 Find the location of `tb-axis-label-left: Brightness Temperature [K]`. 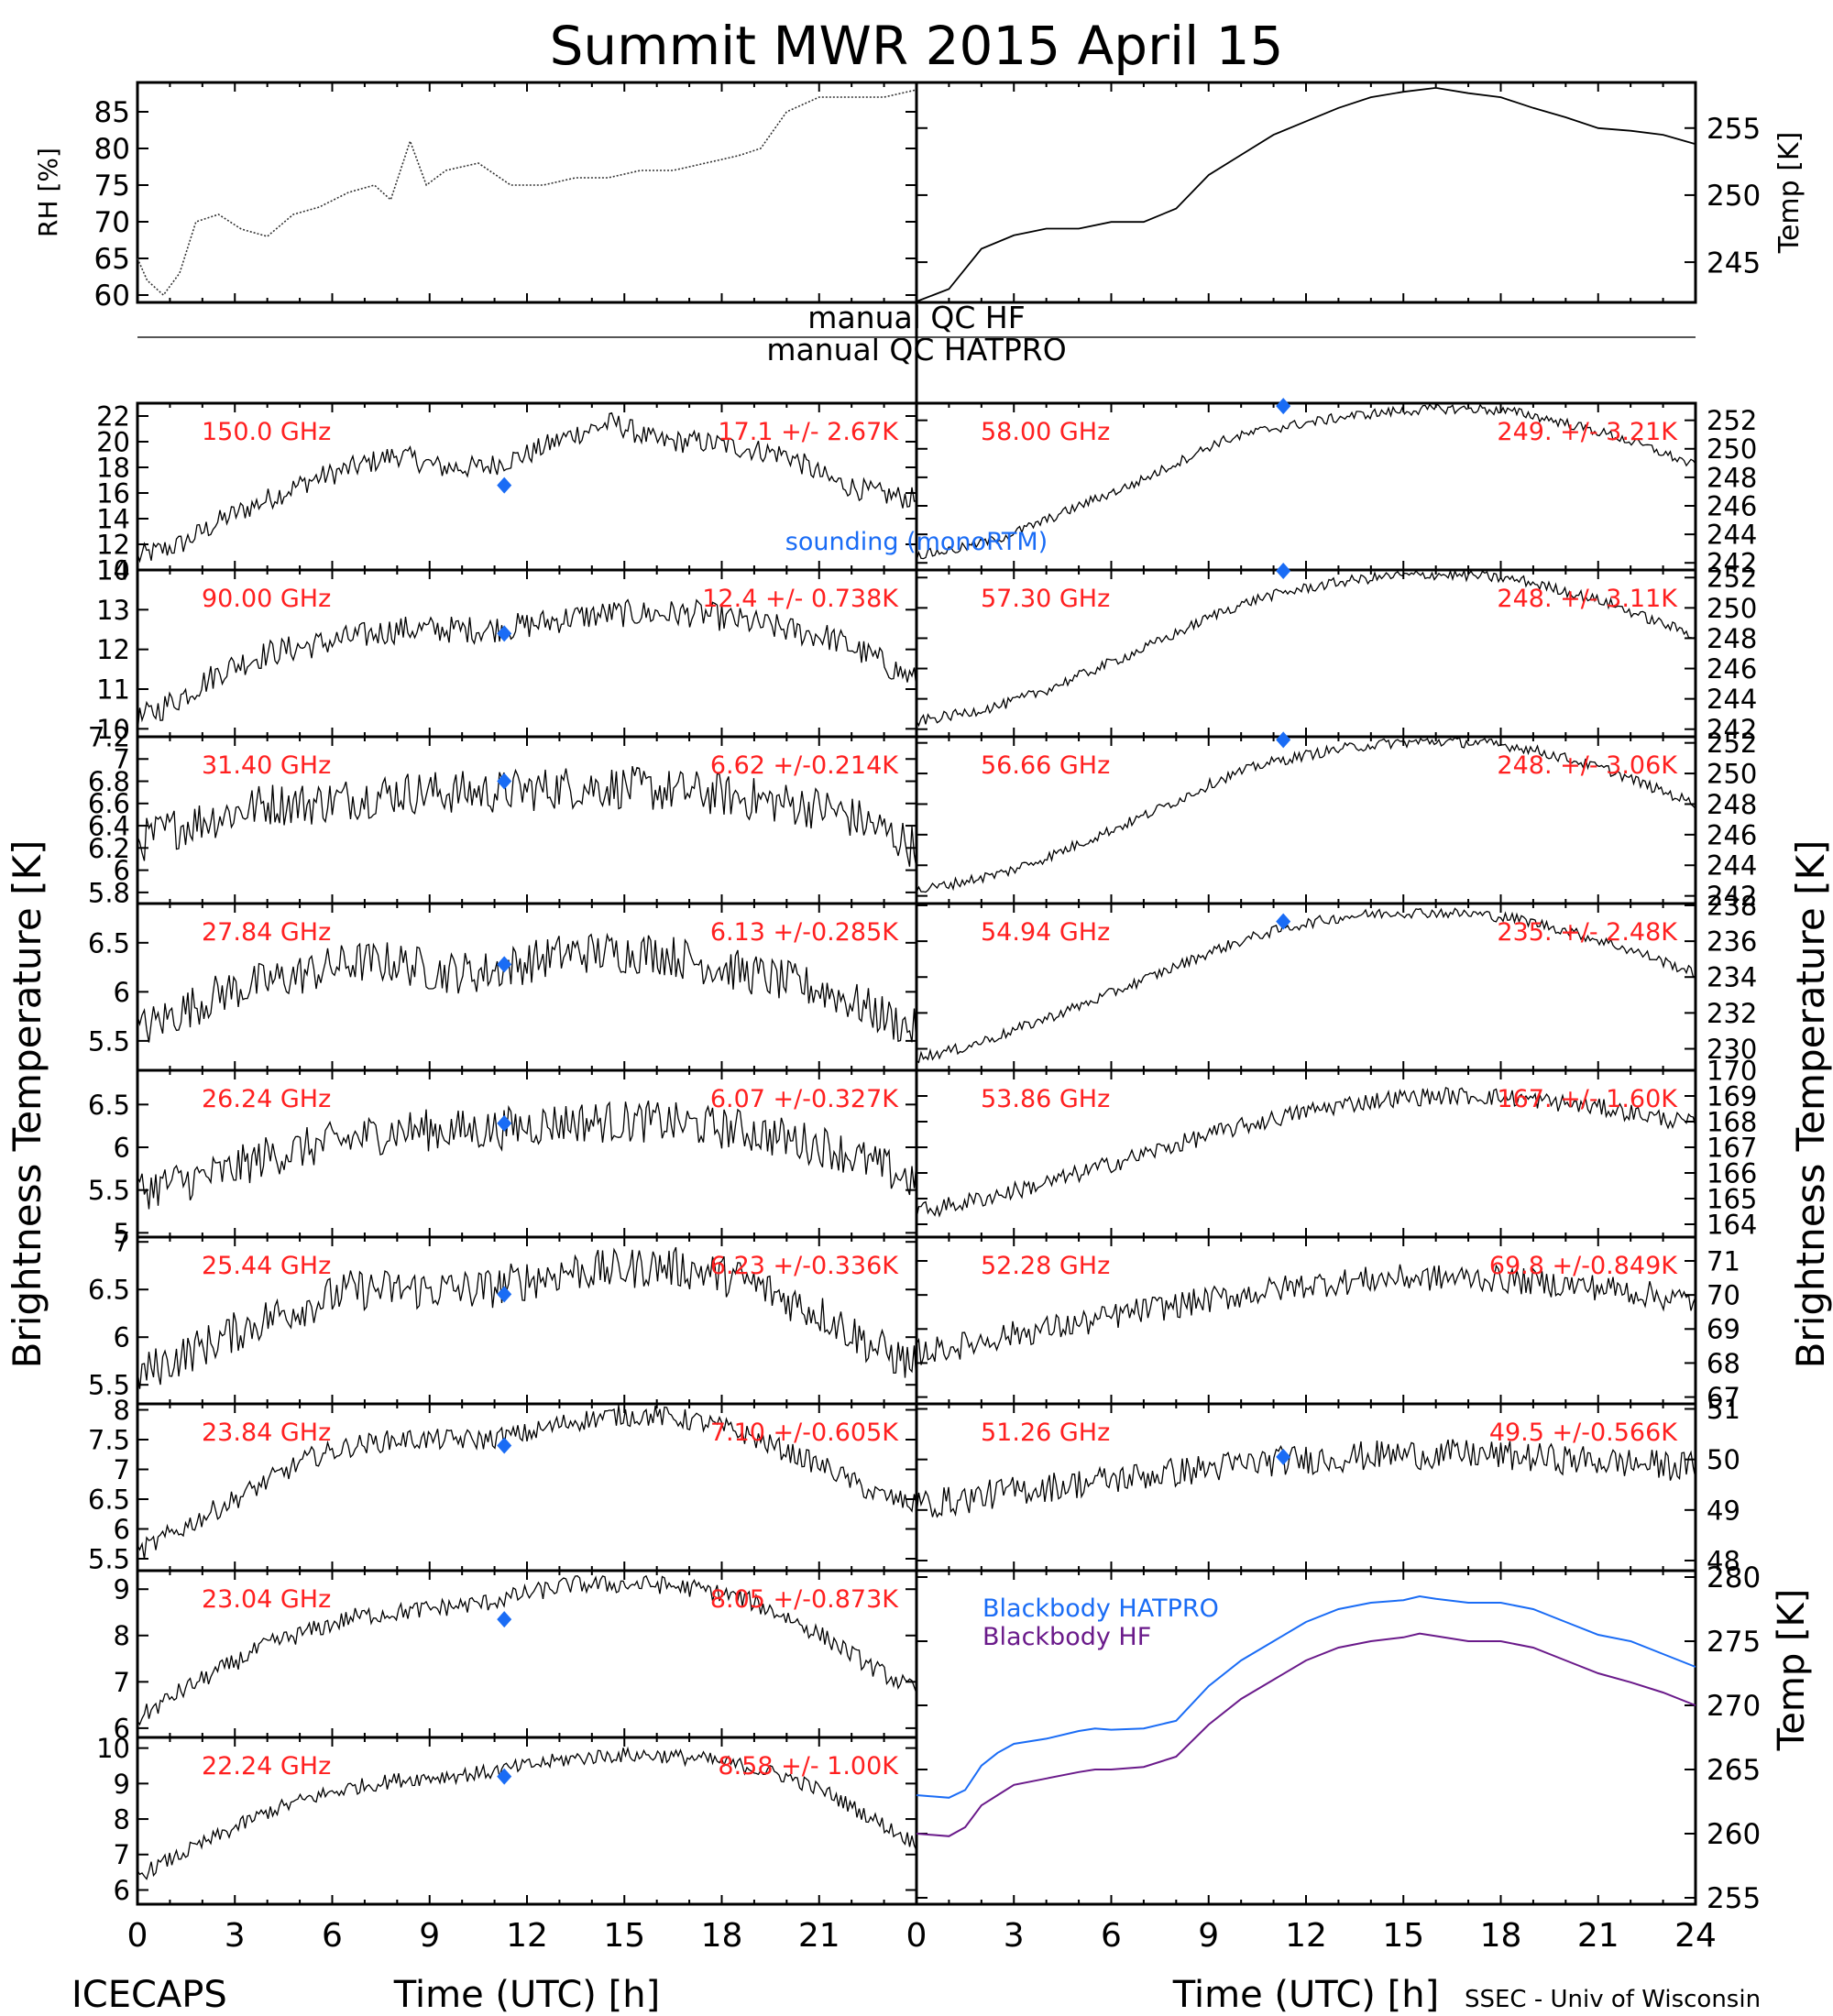

tb-axis-label-left: Brightness Temperature [K] is located at coordinates (27, 1104).